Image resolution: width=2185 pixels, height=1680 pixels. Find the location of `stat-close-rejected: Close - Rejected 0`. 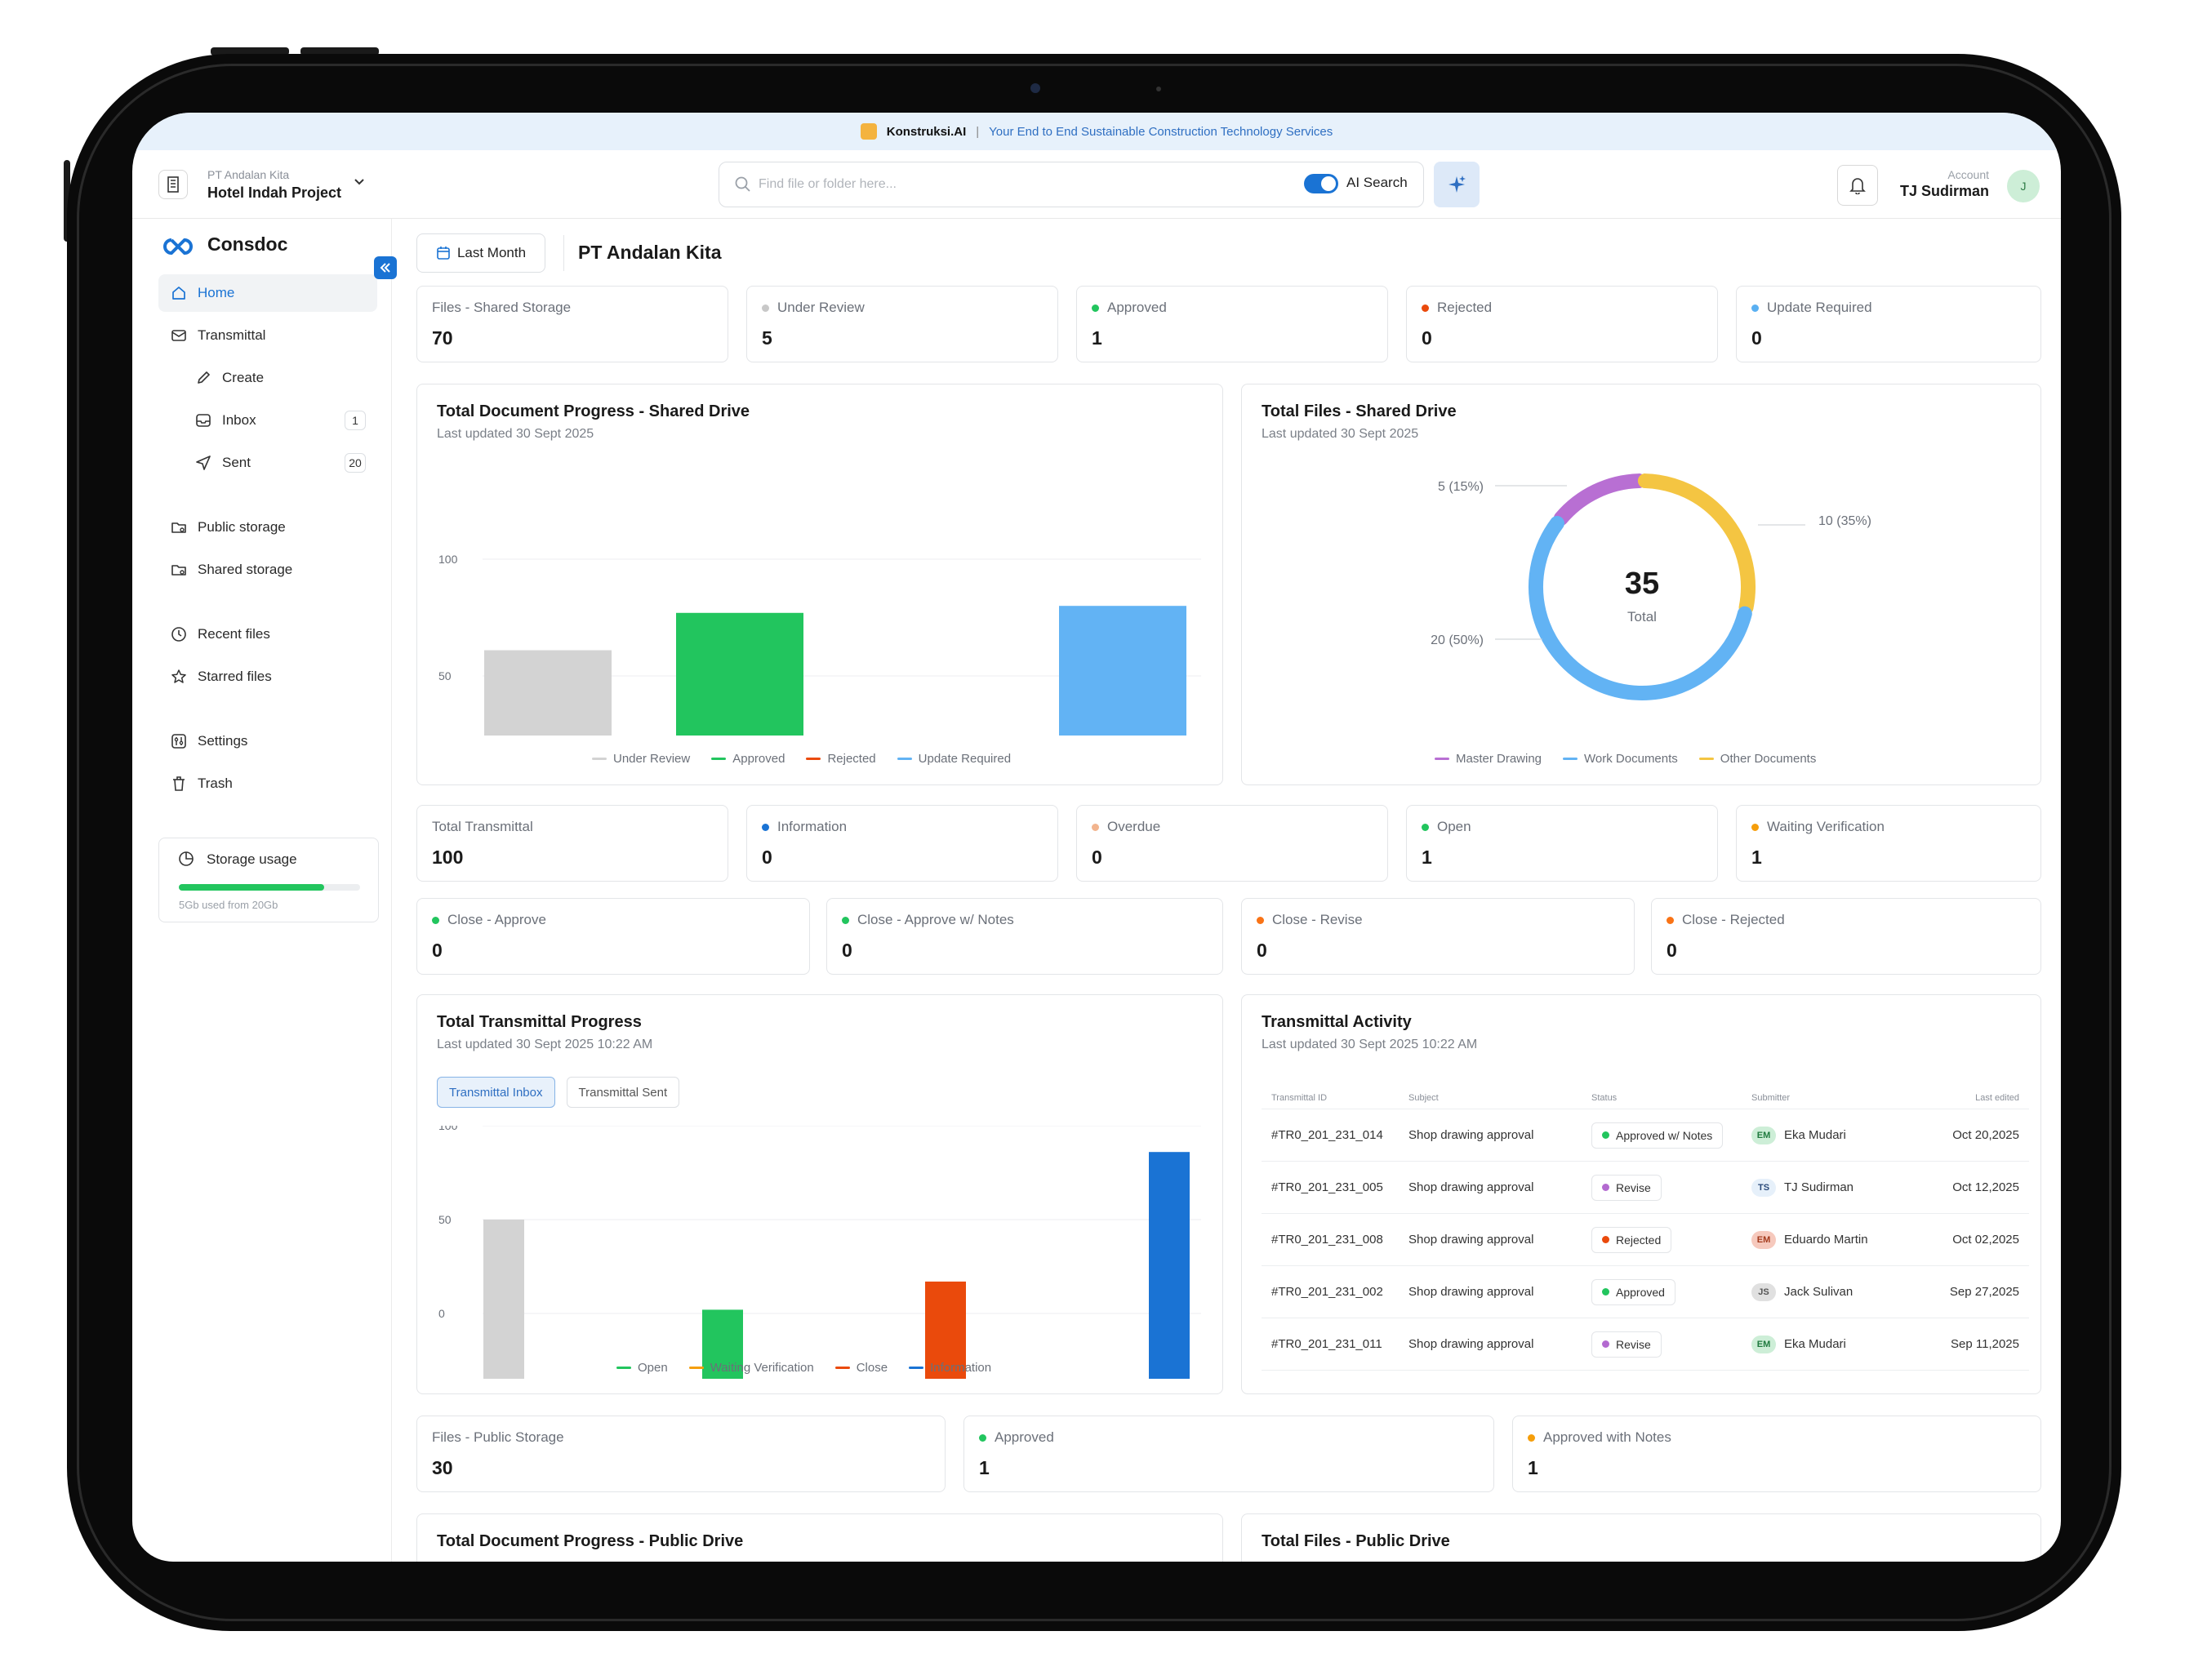

stat-close-rejected: Close - Rejected 0 is located at coordinates (1846, 937).